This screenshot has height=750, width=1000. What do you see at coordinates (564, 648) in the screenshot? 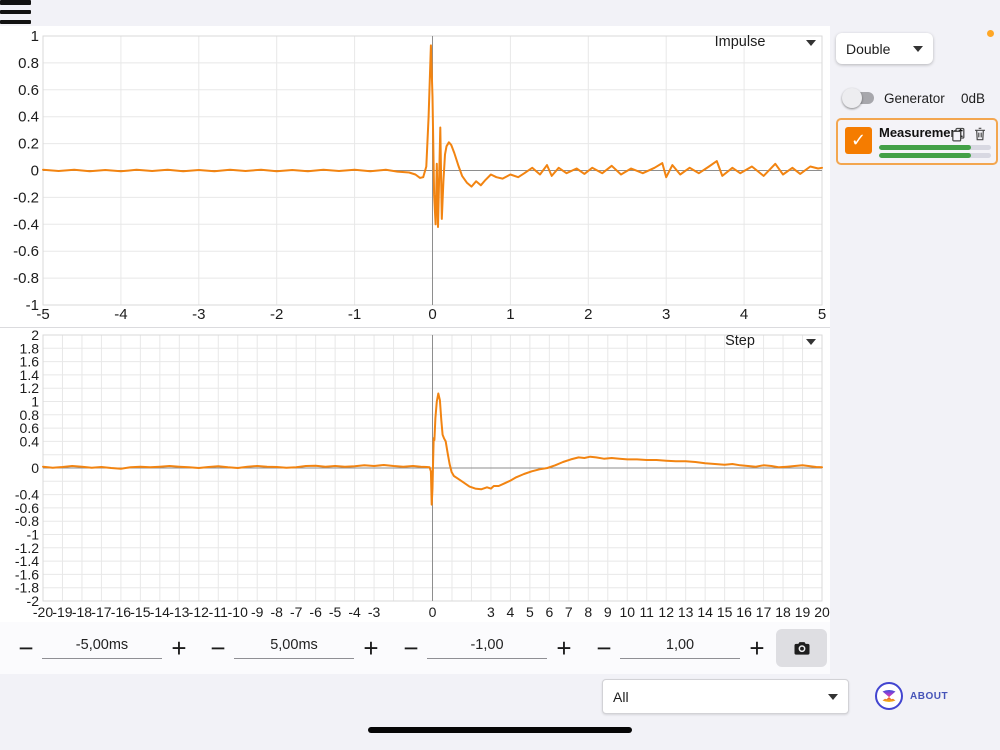
I see `increase-min-level-button: +` at bounding box center [564, 648].